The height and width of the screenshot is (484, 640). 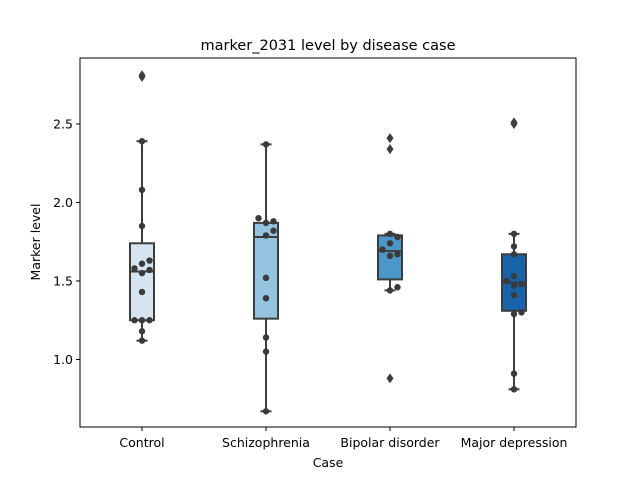 I want to click on x-axis-label: Case, so click(x=328, y=462).